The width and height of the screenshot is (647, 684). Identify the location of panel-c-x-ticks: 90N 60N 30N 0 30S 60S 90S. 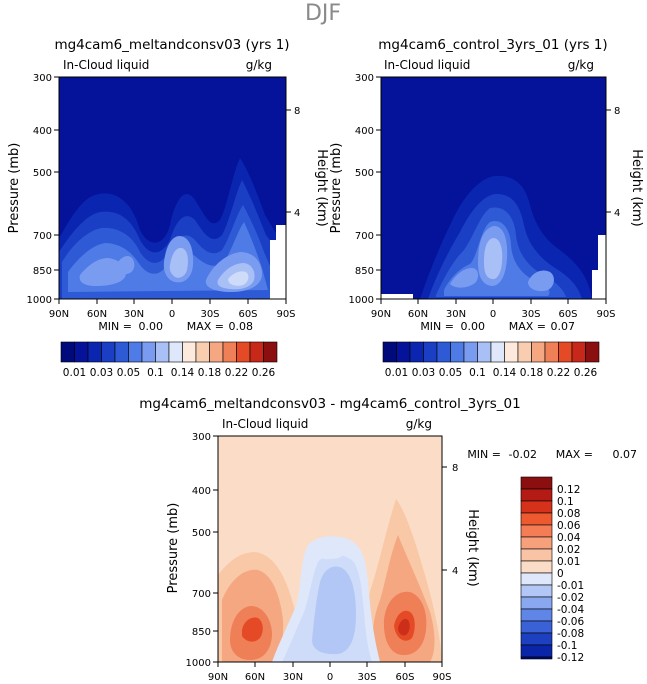
(330, 672).